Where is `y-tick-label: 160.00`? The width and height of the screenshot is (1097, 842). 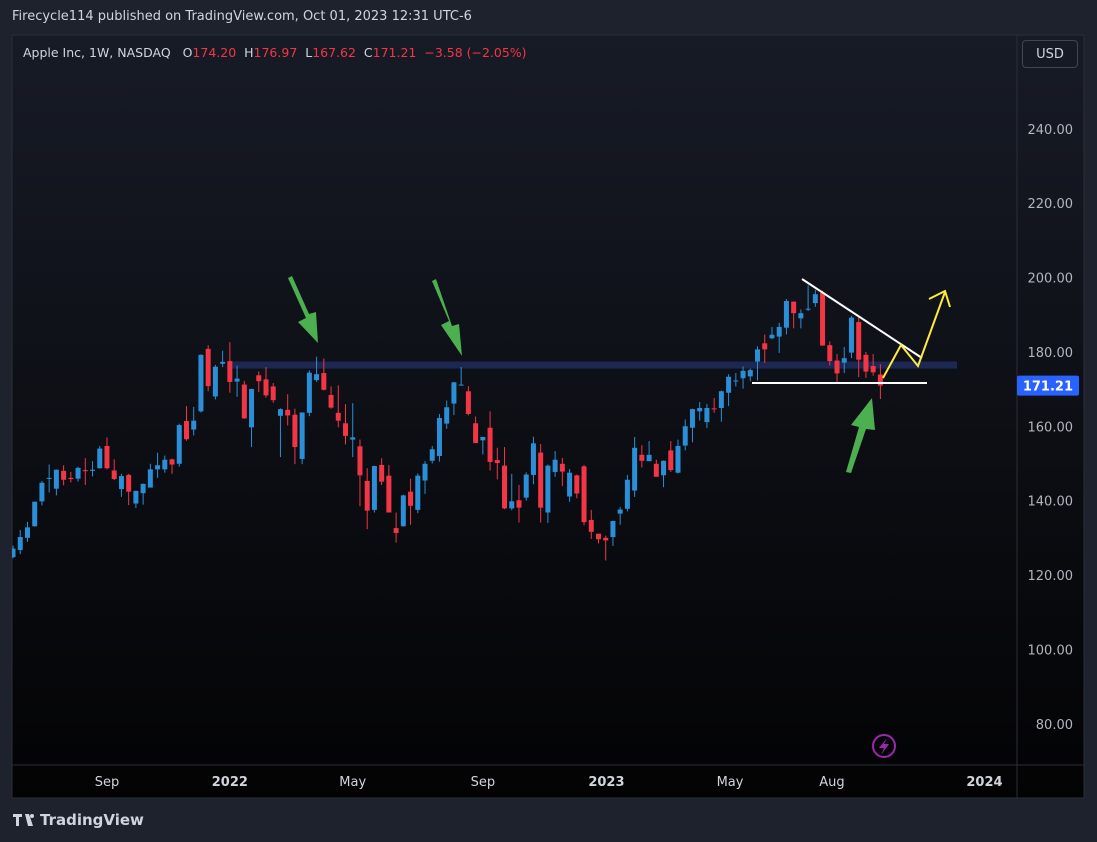
y-tick-label: 160.00 is located at coordinates (1051, 427).